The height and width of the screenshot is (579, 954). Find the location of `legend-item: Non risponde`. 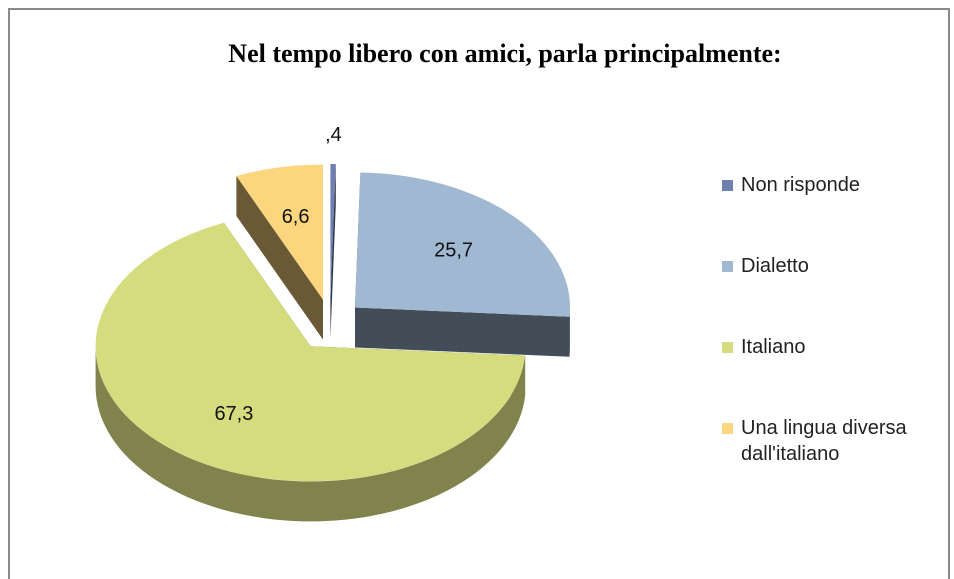

legend-item: Non risponde is located at coordinates (837, 212).